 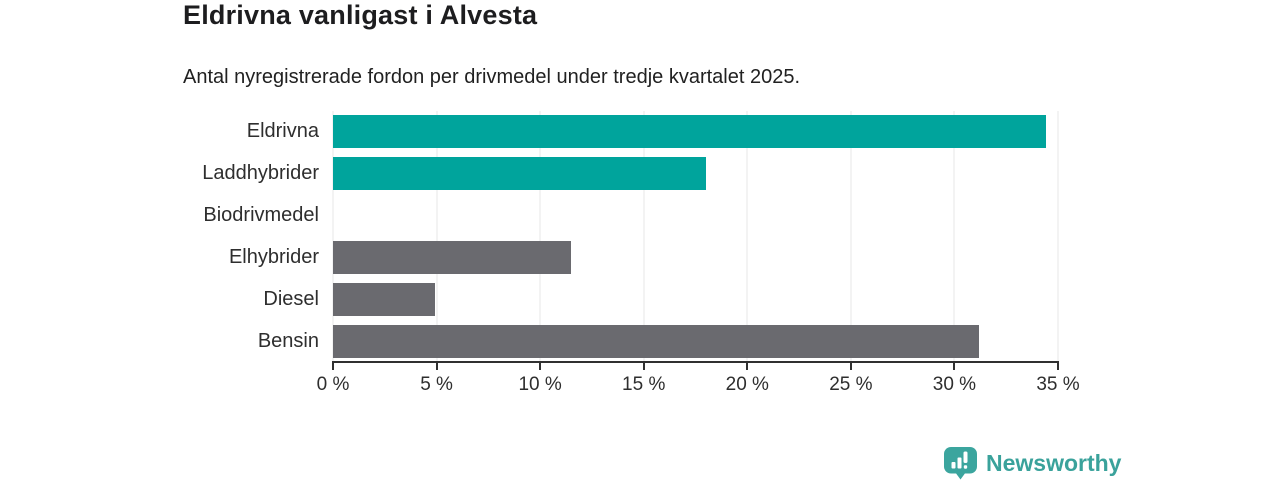 What do you see at coordinates (689, 132) in the screenshot?
I see `bar-eldrivna` at bounding box center [689, 132].